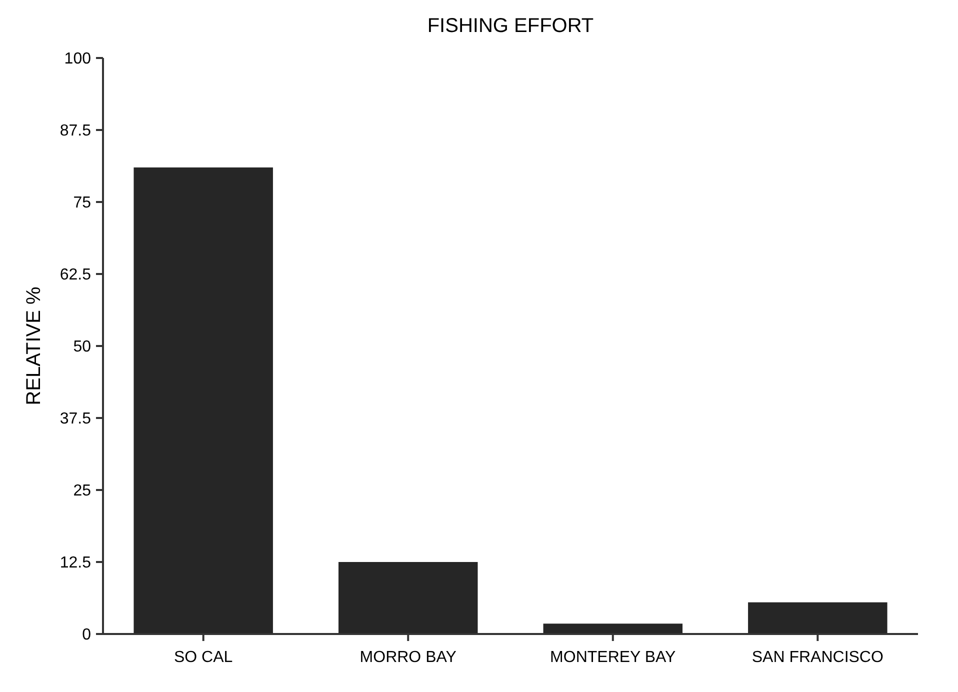 This screenshot has height=692, width=958. I want to click on y-tick-label: 12.5, so click(76, 563).